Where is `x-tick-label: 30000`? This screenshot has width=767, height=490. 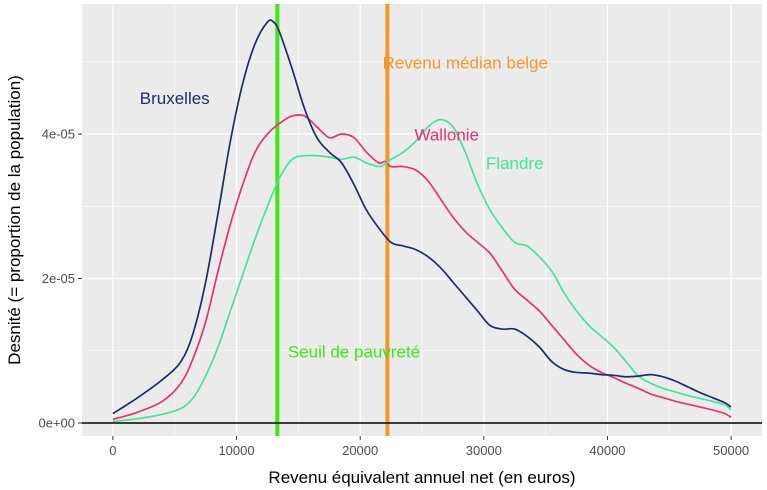 x-tick-label: 30000 is located at coordinates (484, 450).